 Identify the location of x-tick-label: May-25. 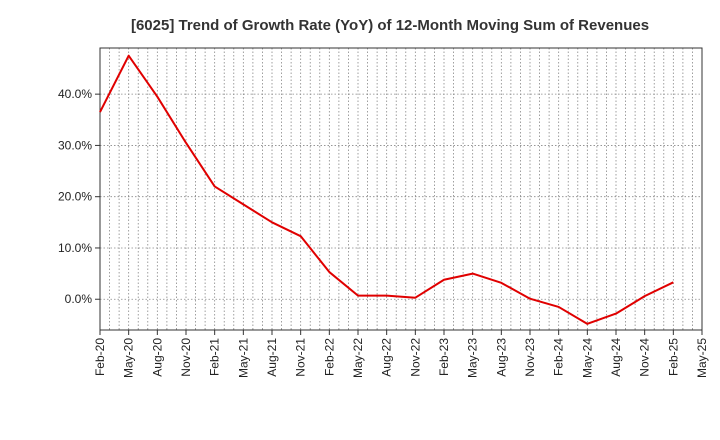
(702, 358).